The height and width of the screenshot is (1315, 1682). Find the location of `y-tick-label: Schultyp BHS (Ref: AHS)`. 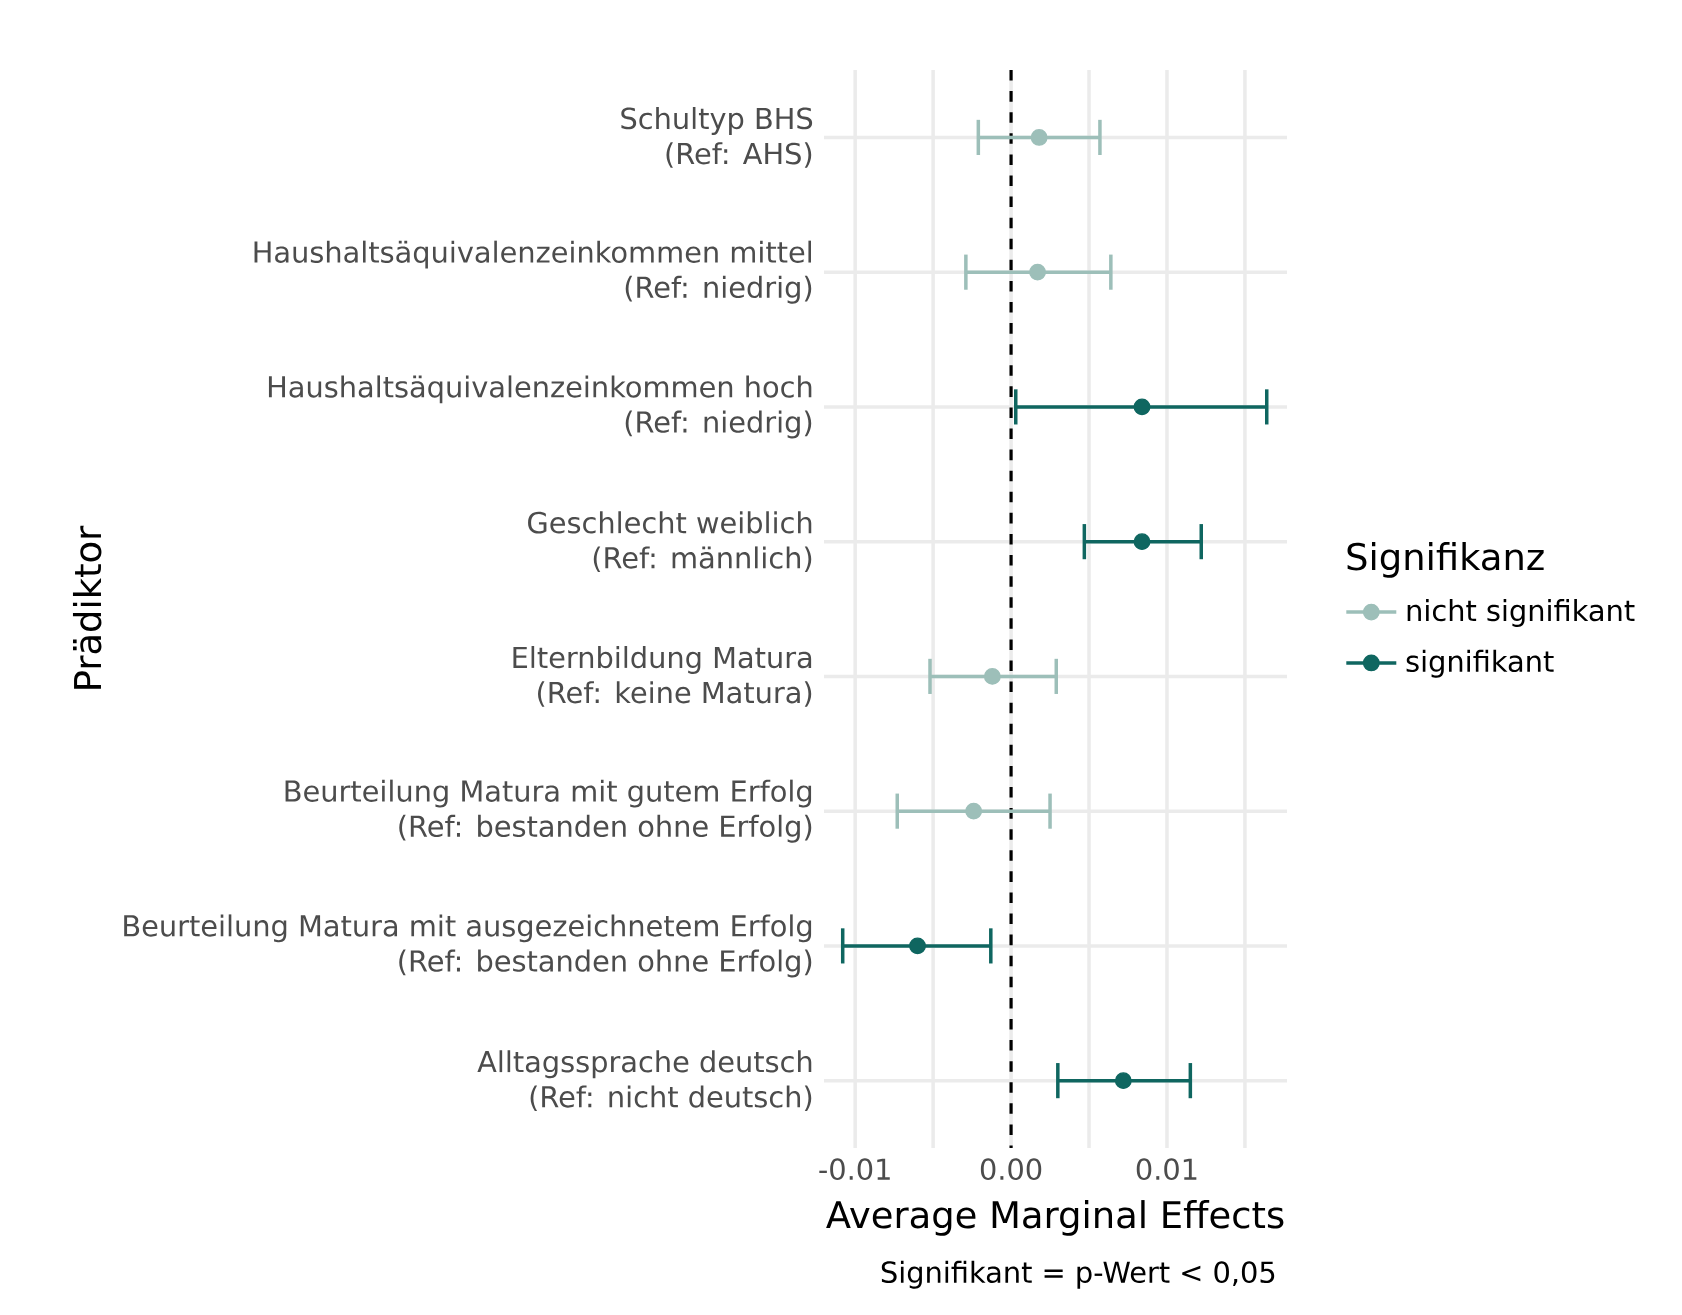

y-tick-label: Schultyp BHS (Ref: AHS) is located at coordinates (717, 137).